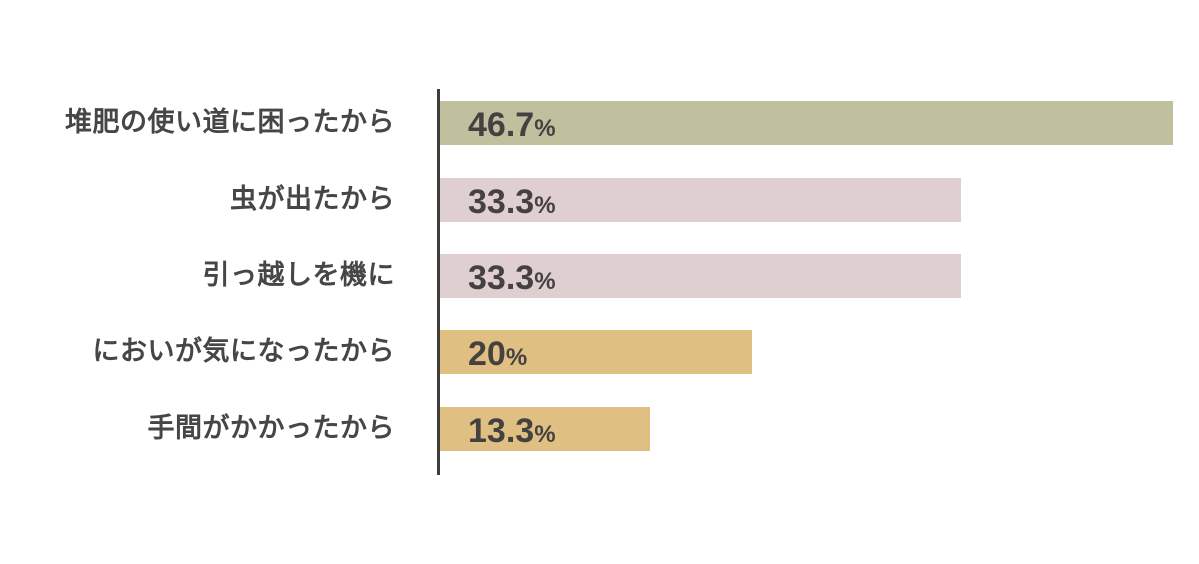 This screenshot has height=564, width=1199. I want to click on bar-row: 手間がかかったから 13.3%, so click(599, 429).